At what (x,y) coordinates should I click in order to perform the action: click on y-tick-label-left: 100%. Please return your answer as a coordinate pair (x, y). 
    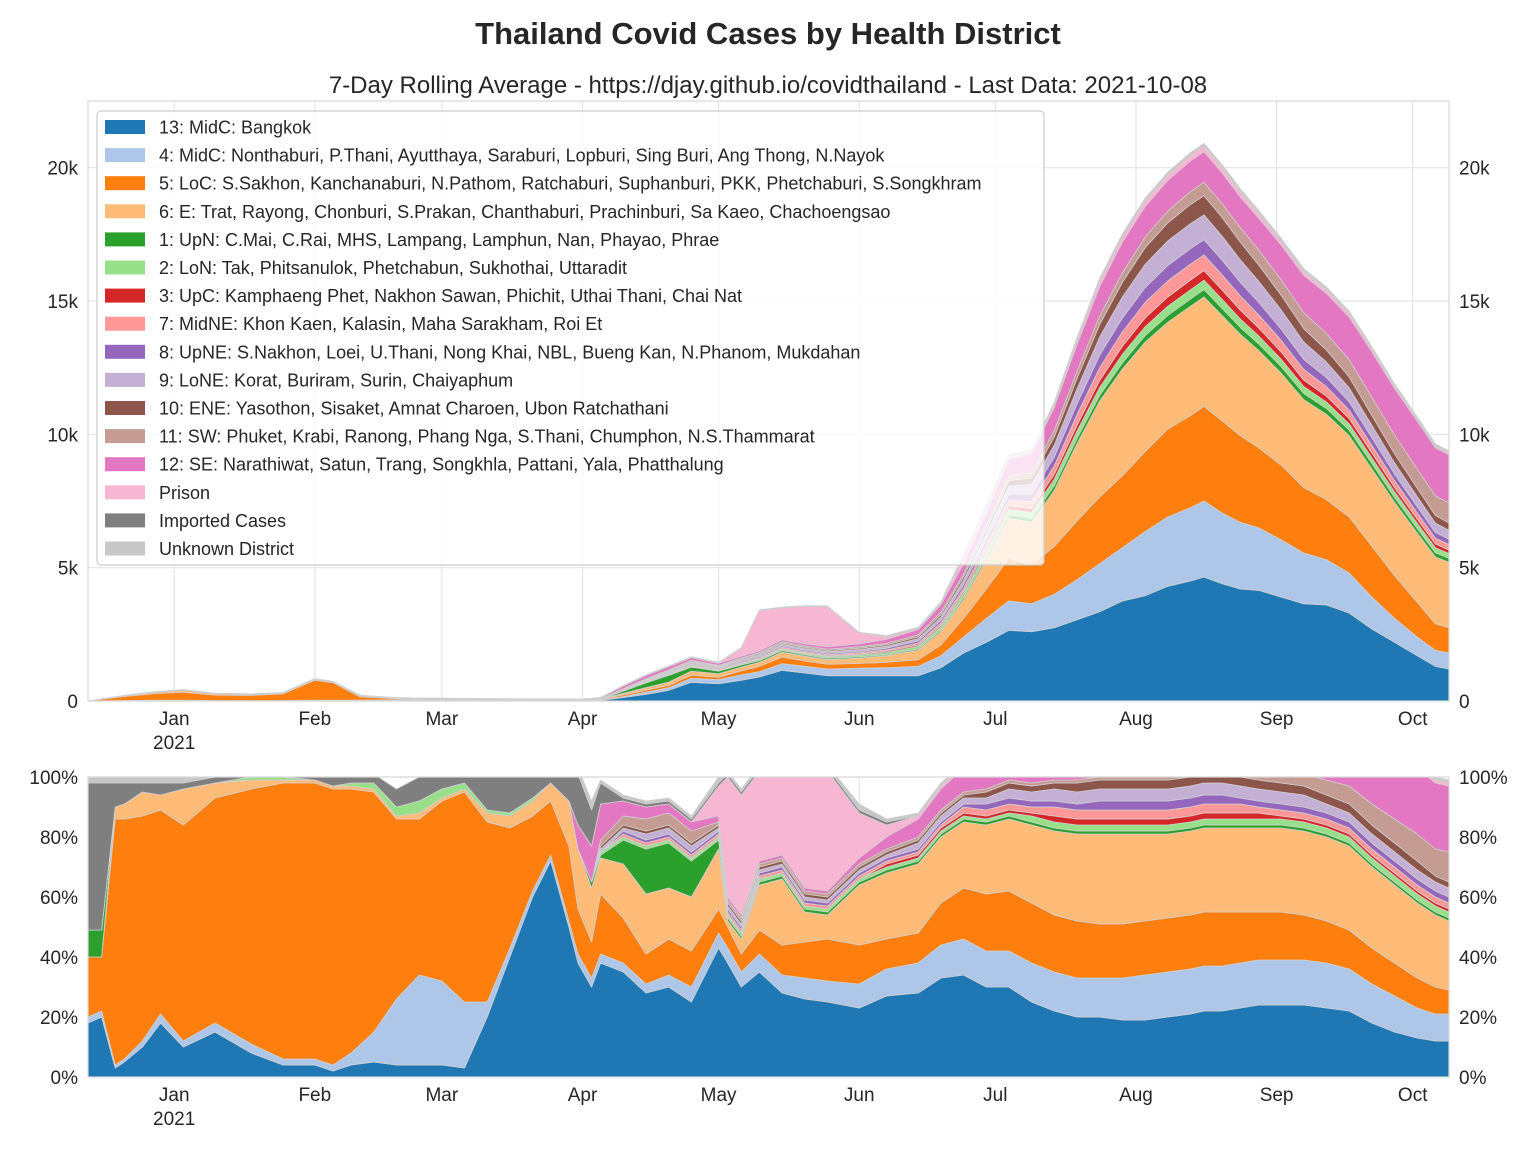
    Looking at the image, I should click on (53, 778).